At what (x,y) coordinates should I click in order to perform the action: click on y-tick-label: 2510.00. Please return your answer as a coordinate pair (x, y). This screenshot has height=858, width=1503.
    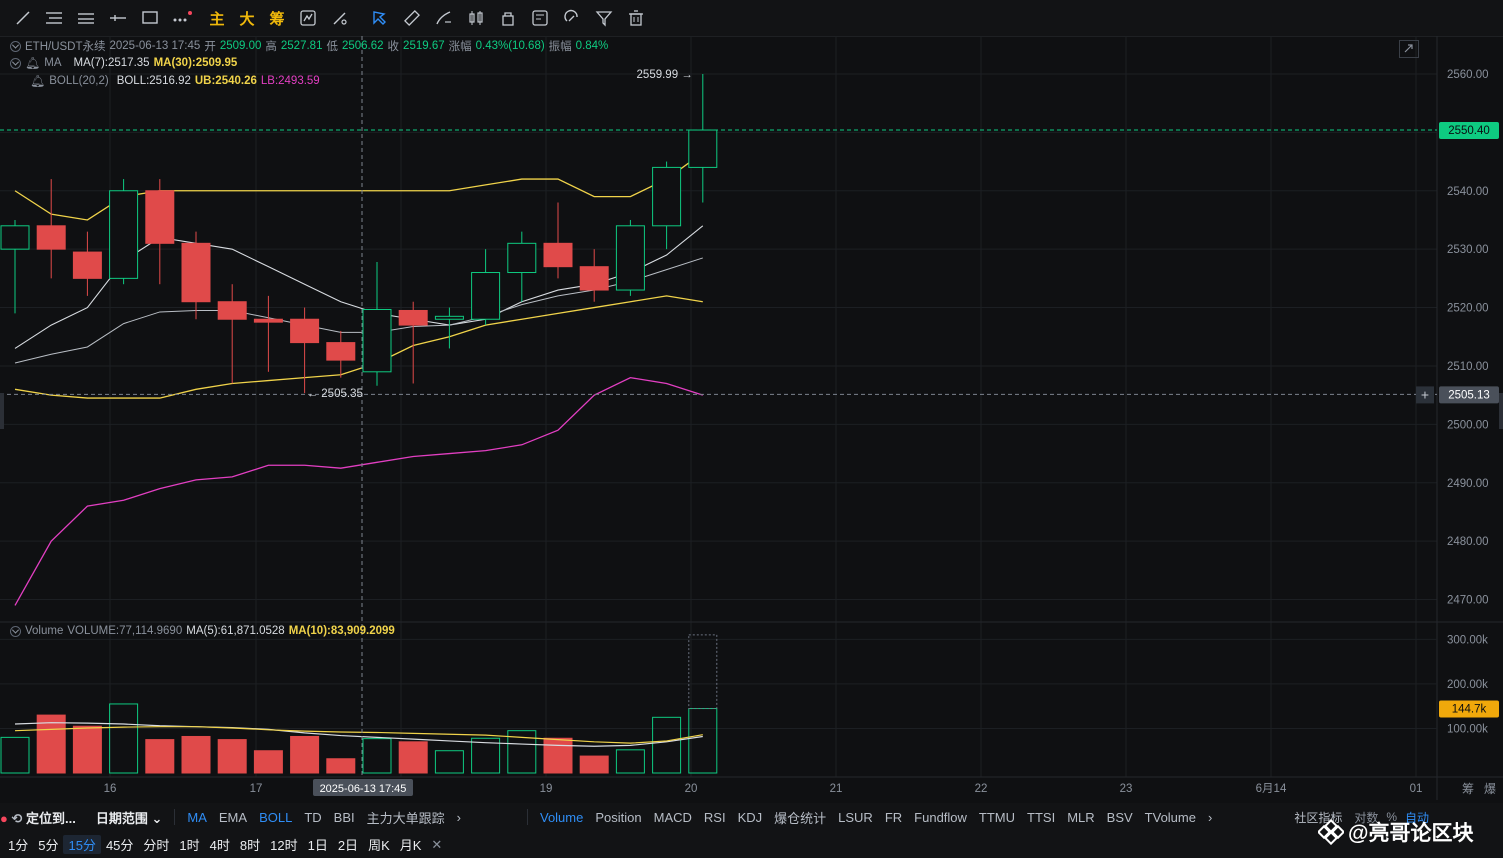
    Looking at the image, I should click on (1468, 367).